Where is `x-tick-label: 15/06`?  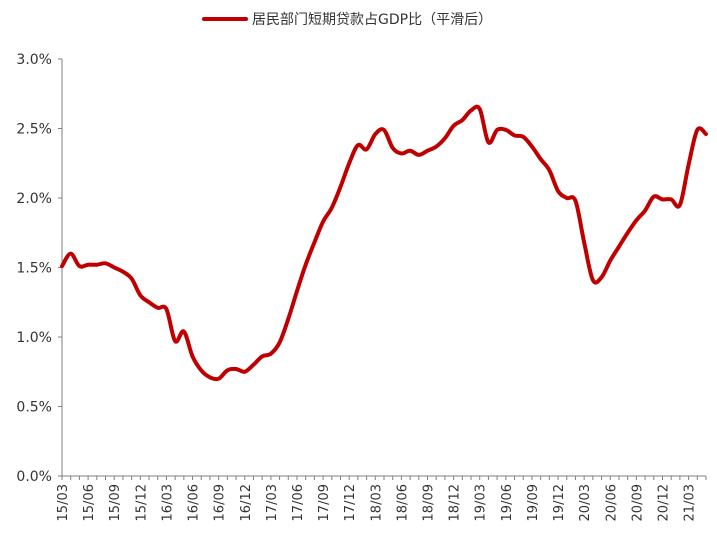 x-tick-label: 15/06 is located at coordinates (89, 502).